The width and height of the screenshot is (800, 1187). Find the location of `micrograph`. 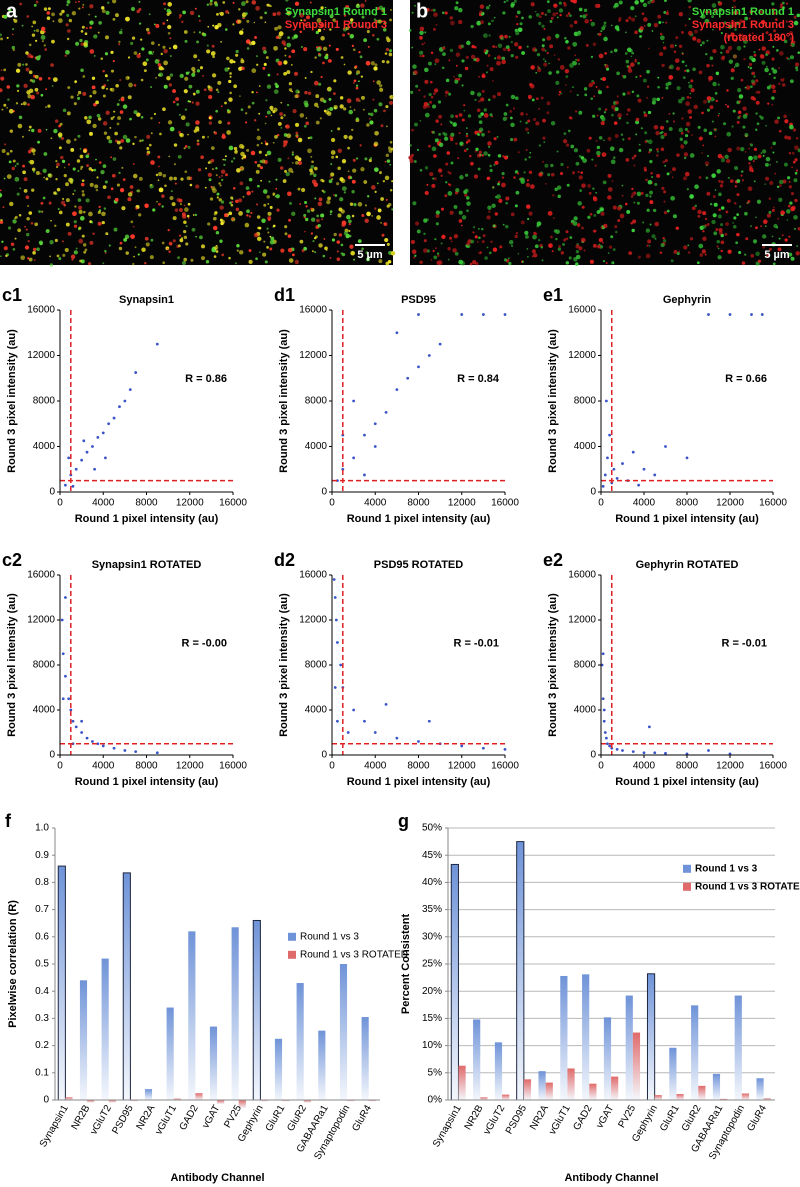

micrograph is located at coordinates (196, 132).